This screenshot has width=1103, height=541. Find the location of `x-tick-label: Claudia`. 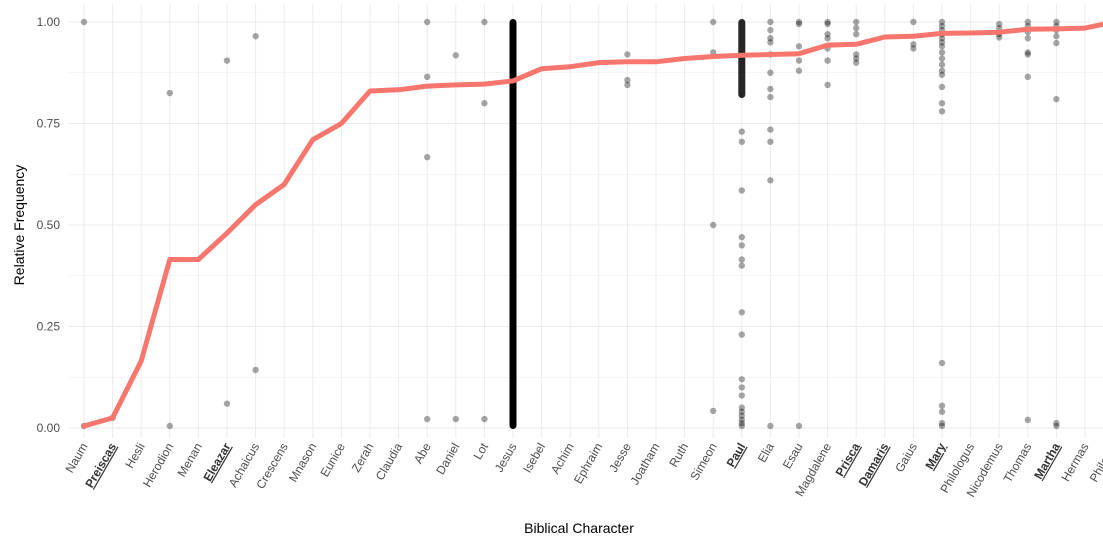

x-tick-label: Claudia is located at coordinates (389, 461).